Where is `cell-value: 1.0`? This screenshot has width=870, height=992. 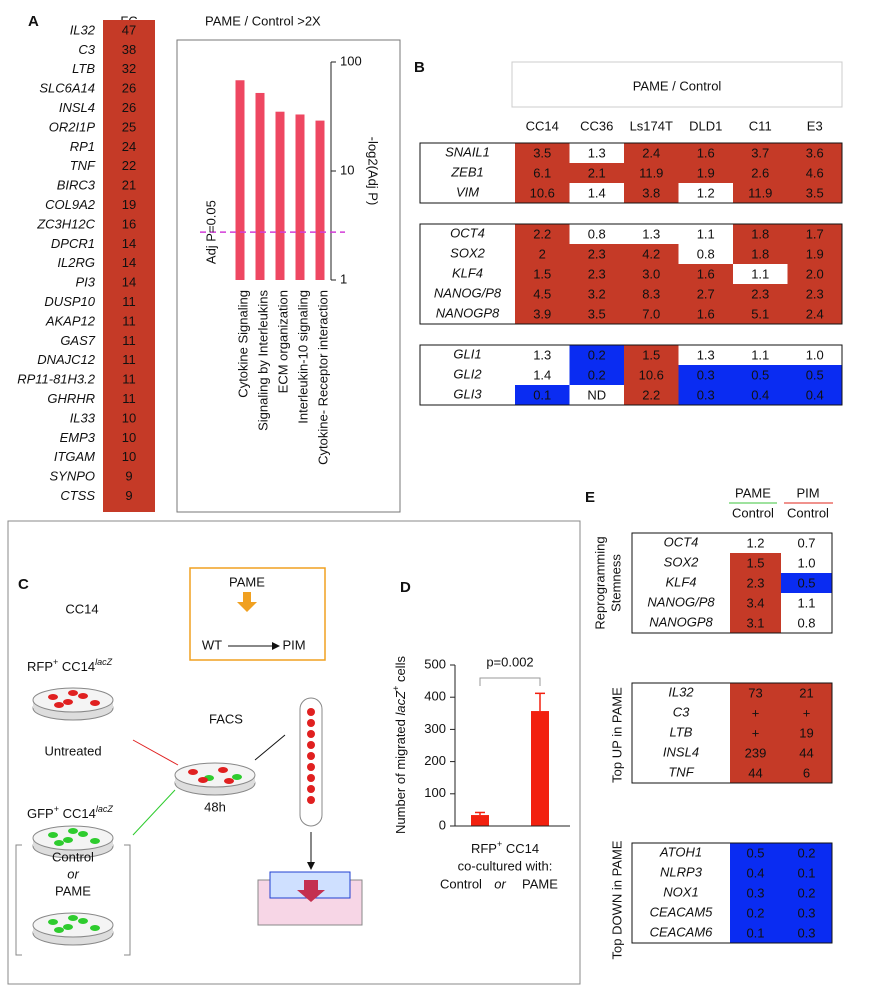 cell-value: 1.0 is located at coordinates (806, 562).